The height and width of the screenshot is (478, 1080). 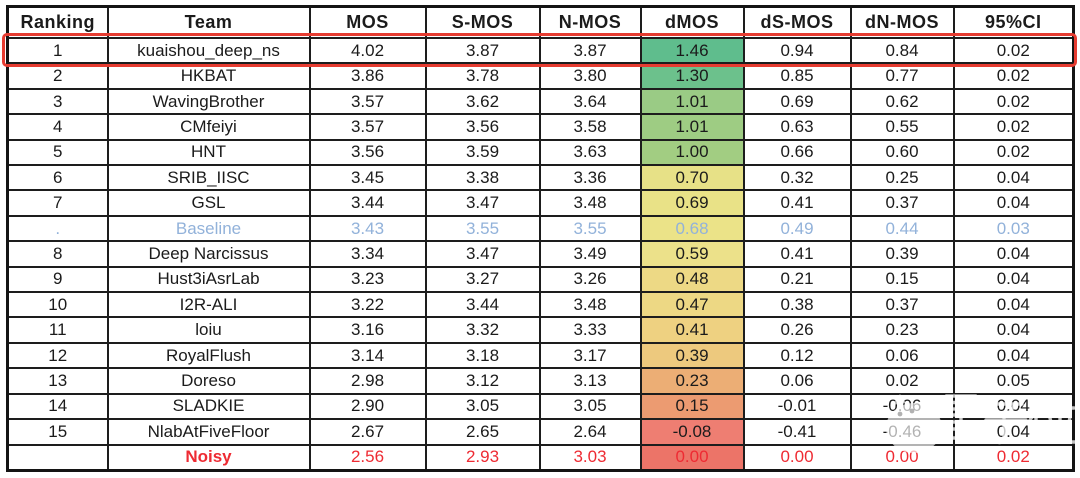 What do you see at coordinates (367, 381) in the screenshot?
I see `cell-mos: 2.98` at bounding box center [367, 381].